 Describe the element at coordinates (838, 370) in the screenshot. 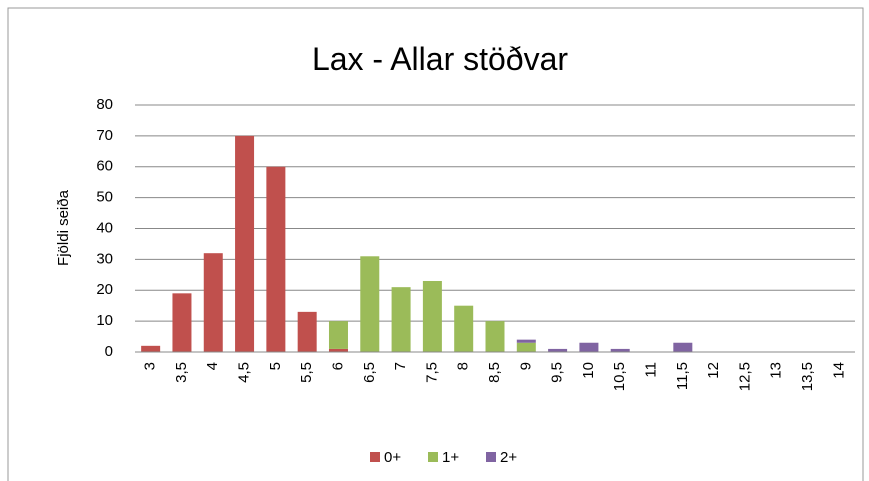

I see `x-tick-label: 14` at that location.